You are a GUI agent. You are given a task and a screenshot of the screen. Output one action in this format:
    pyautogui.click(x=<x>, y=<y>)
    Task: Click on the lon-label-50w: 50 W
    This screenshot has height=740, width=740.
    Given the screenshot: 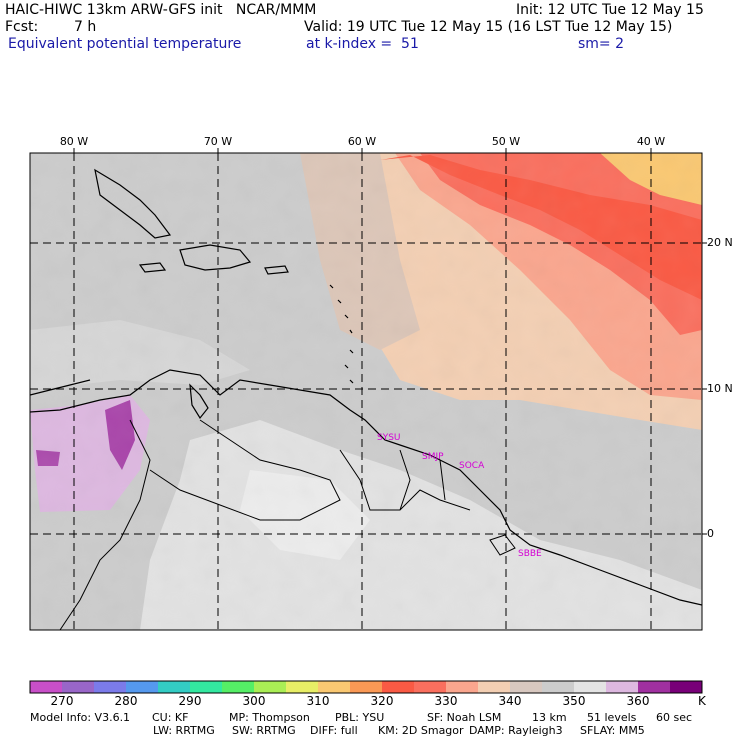 What is the action you would take?
    pyautogui.click(x=506, y=141)
    